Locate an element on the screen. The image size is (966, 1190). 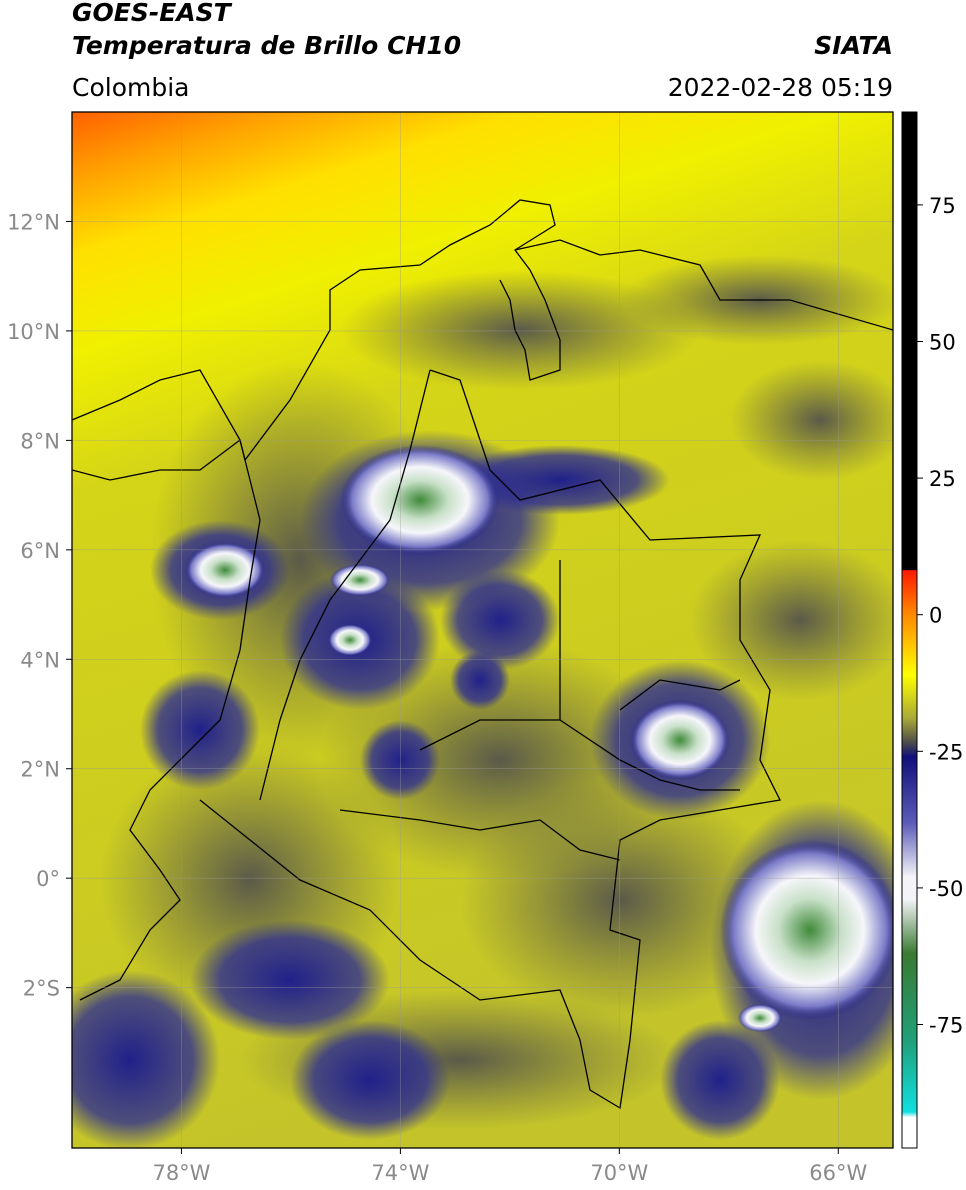
lon-tick-label: 66°W is located at coordinates (838, 1173).